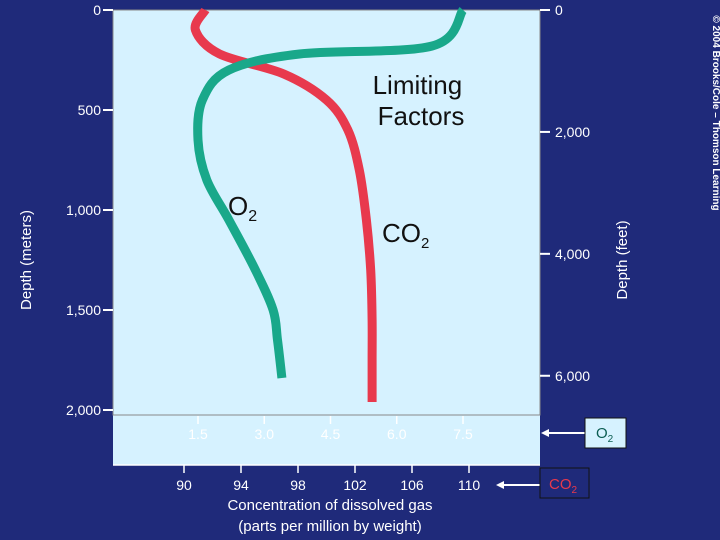  Describe the element at coordinates (198, 434) in the screenshot. I see `o2-tick-label: 1.5` at that location.